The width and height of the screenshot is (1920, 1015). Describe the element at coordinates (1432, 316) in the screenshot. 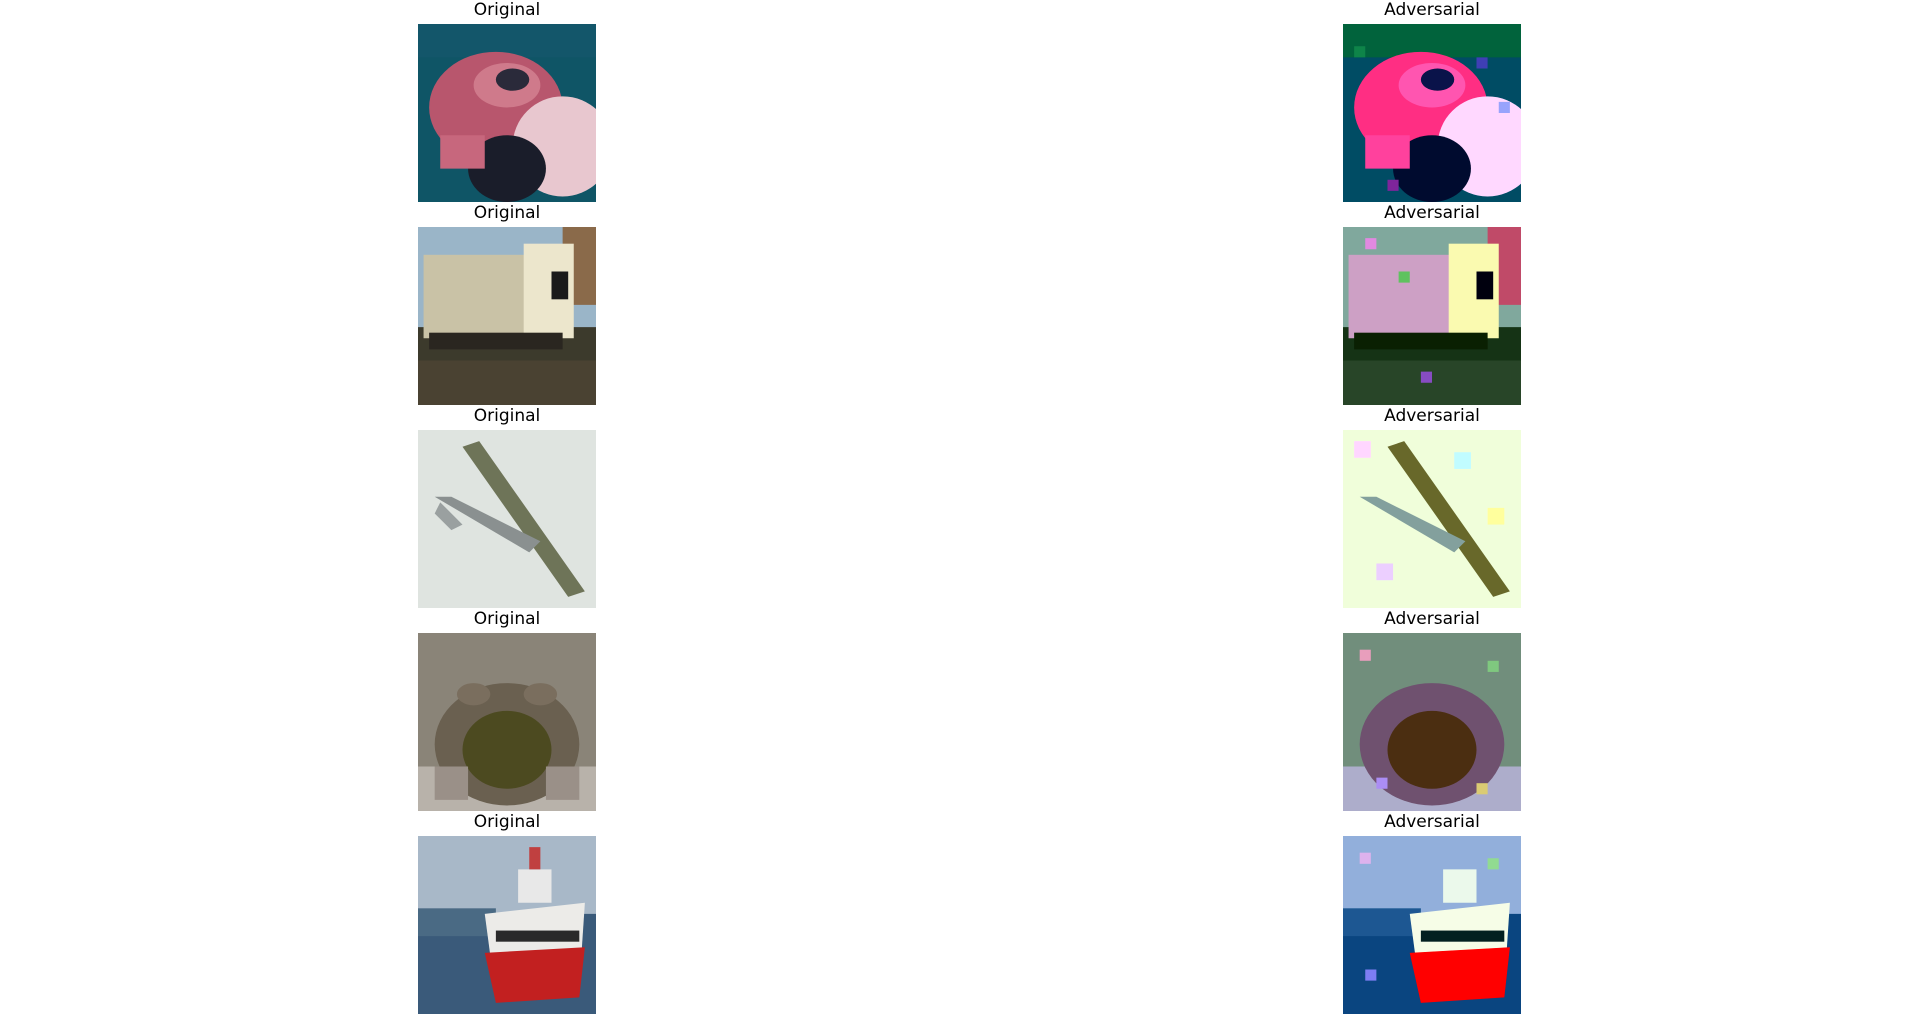

I see `adversarial-image-truck` at that location.